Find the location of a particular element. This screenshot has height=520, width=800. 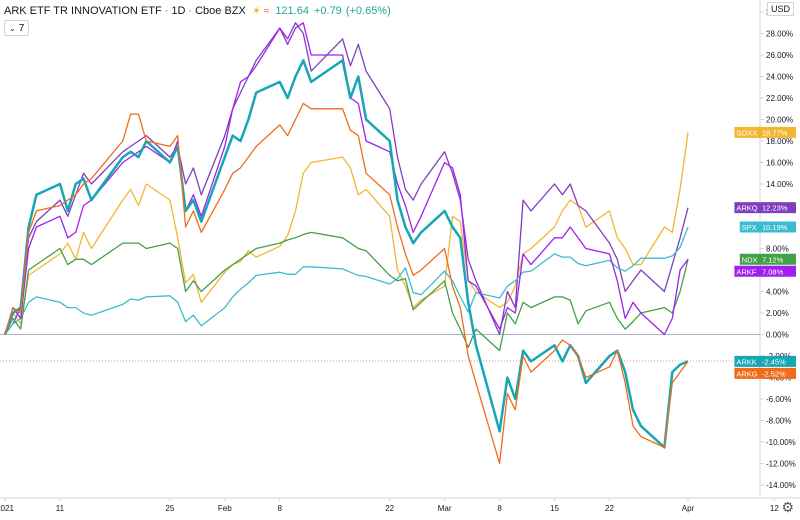

series-value: 12.23% is located at coordinates (775, 208).